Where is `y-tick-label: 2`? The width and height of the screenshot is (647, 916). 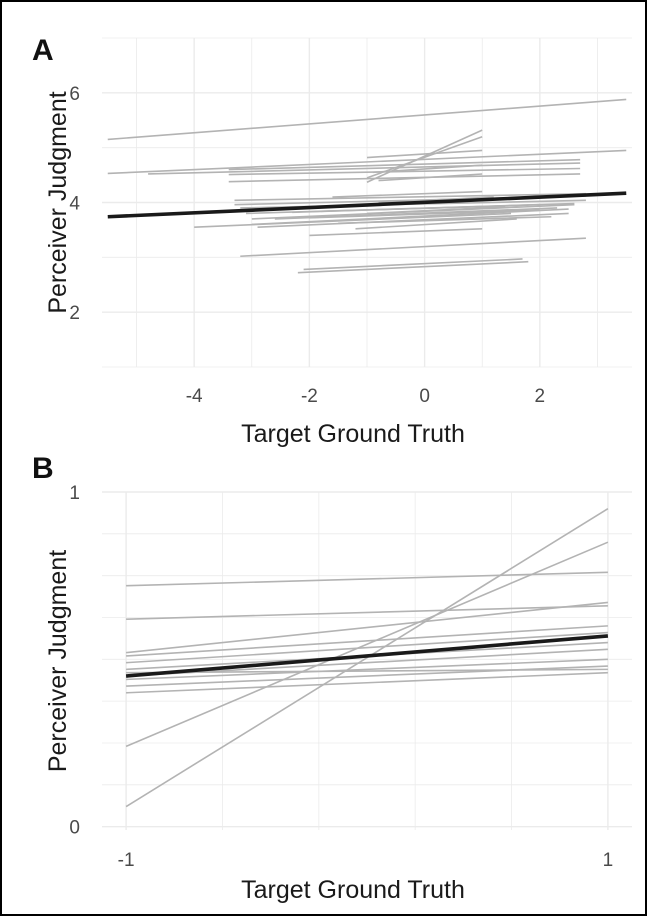
y-tick-label: 2 is located at coordinates (74, 313).